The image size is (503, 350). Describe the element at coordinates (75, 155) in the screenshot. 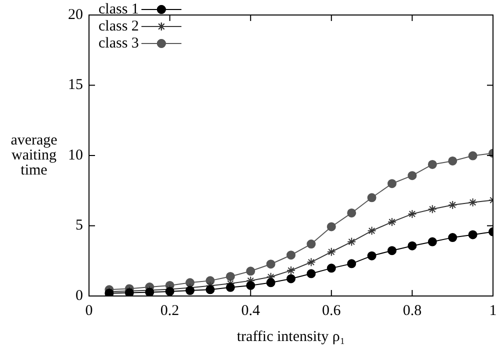

I see `y-tick-label: 10` at that location.